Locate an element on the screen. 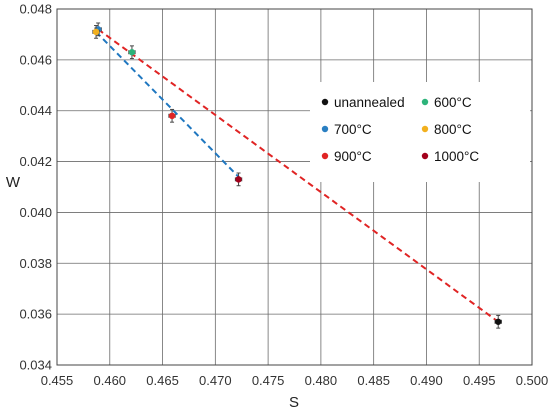 This screenshot has height=415, width=550. y-tick-label: 0.048 is located at coordinates (35, 9).